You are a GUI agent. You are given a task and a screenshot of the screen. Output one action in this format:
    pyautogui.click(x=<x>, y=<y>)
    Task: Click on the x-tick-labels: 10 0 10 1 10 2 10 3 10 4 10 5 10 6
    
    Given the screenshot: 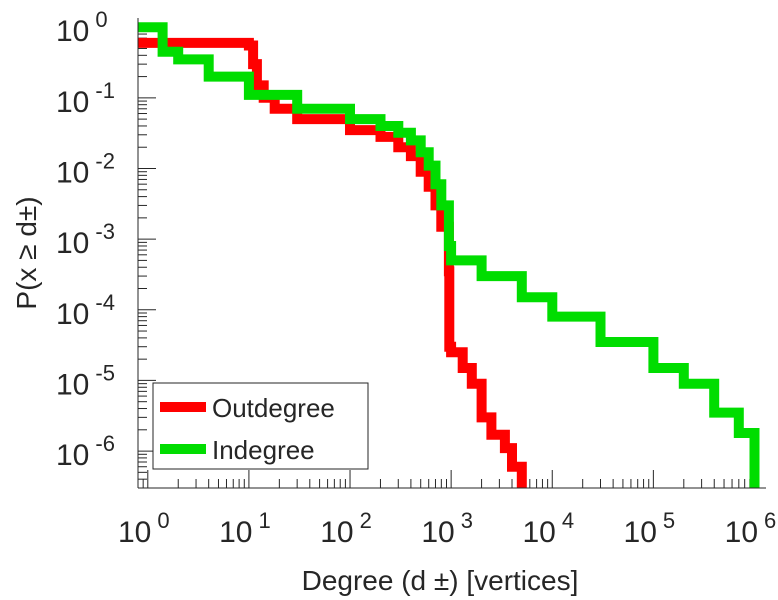 What is the action you would take?
    pyautogui.click(x=447, y=528)
    